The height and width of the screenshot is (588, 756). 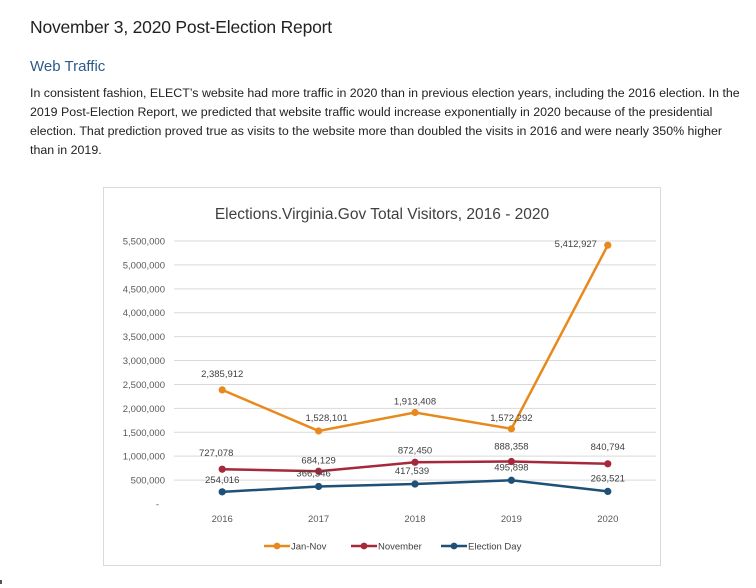 I want to click on x-tick-label: 2016, so click(x=222, y=519).